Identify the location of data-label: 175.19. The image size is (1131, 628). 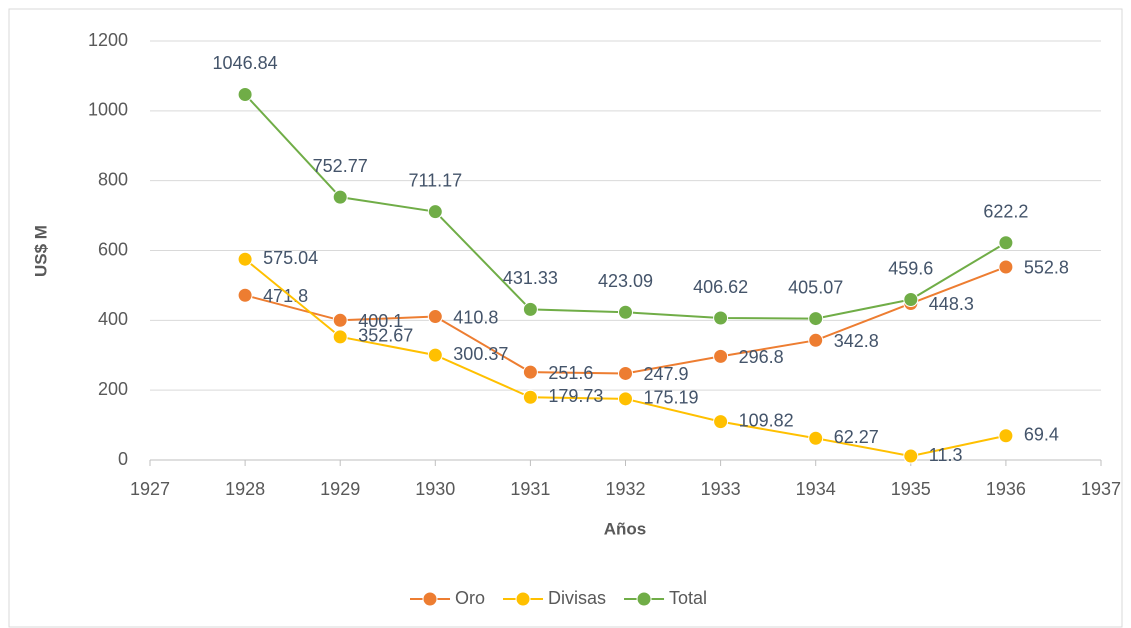
(671, 398).